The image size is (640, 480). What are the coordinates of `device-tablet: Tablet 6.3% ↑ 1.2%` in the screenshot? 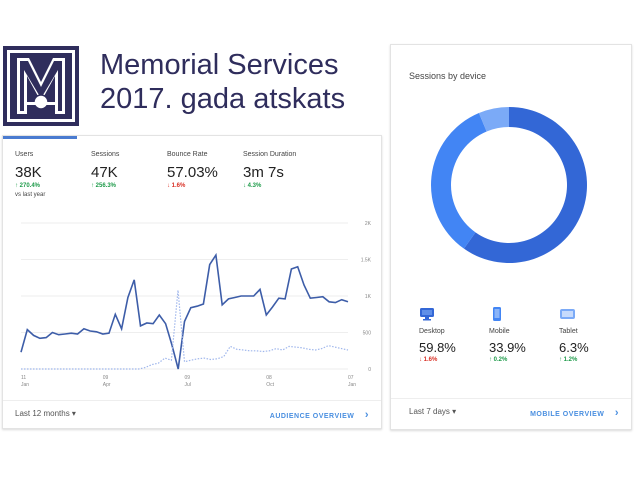 It's located at (594, 335).